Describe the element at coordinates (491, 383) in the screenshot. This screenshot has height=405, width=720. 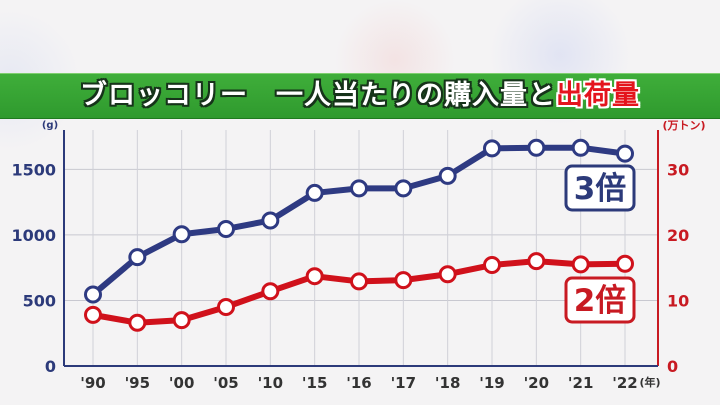
I see `x-tick-label: '19` at that location.